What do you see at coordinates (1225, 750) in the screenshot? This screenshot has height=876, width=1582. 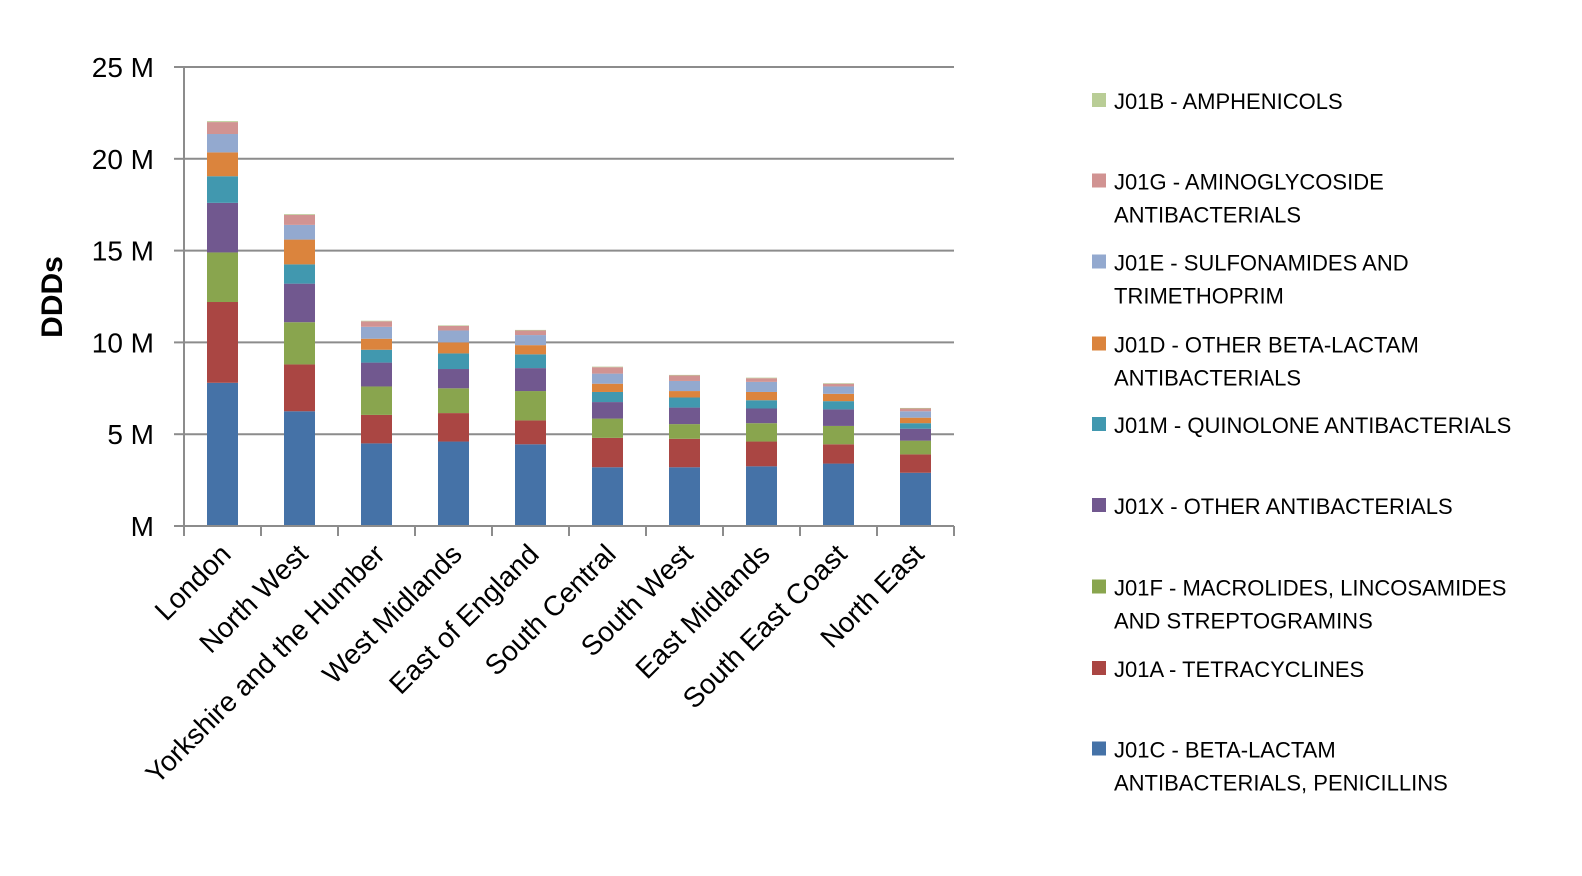 I see `legend-entry-line: J01C - BETA-LACTAM` at bounding box center [1225, 750].